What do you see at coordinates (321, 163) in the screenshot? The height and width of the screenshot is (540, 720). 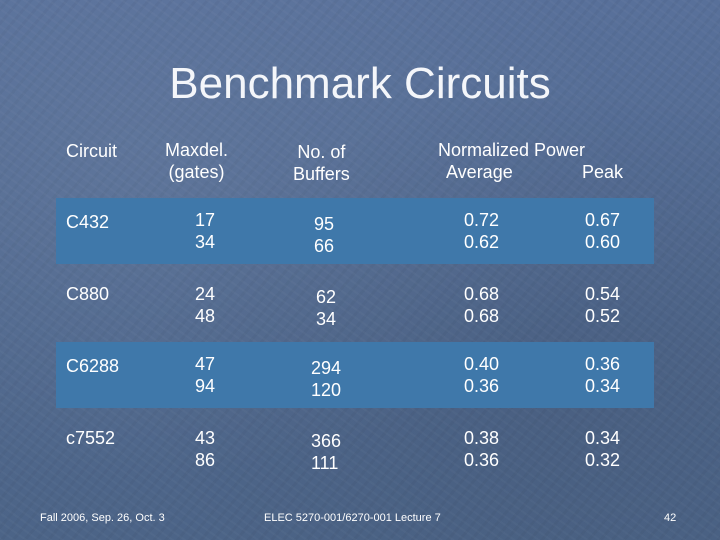 I see `header-buffers: No. of Buffers` at bounding box center [321, 163].